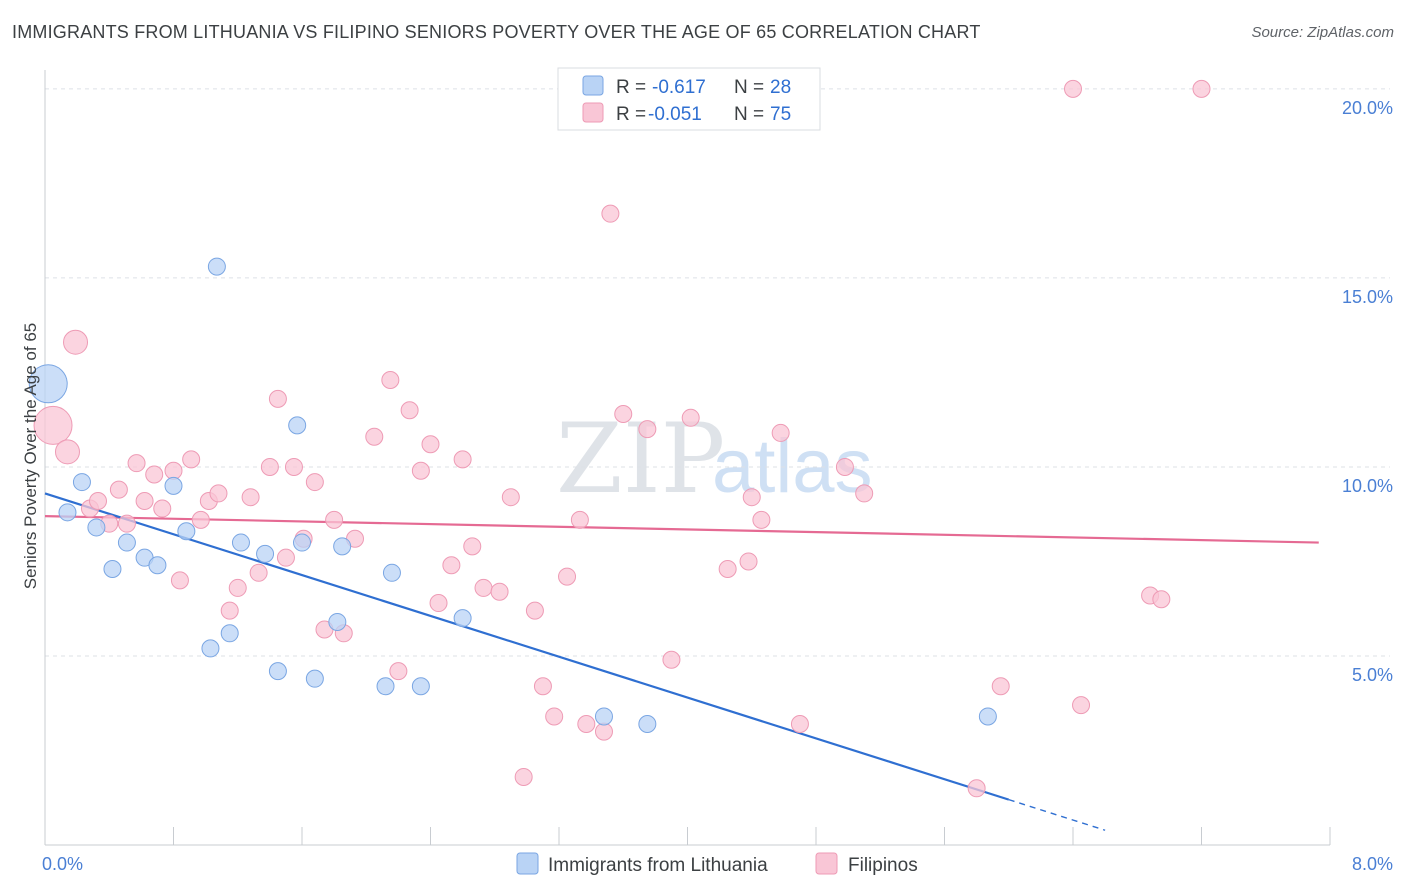 The height and width of the screenshot is (892, 1406). Describe the element at coordinates (679, 87) in the screenshot. I see `legend-r-value-1: -0.617` at that location.